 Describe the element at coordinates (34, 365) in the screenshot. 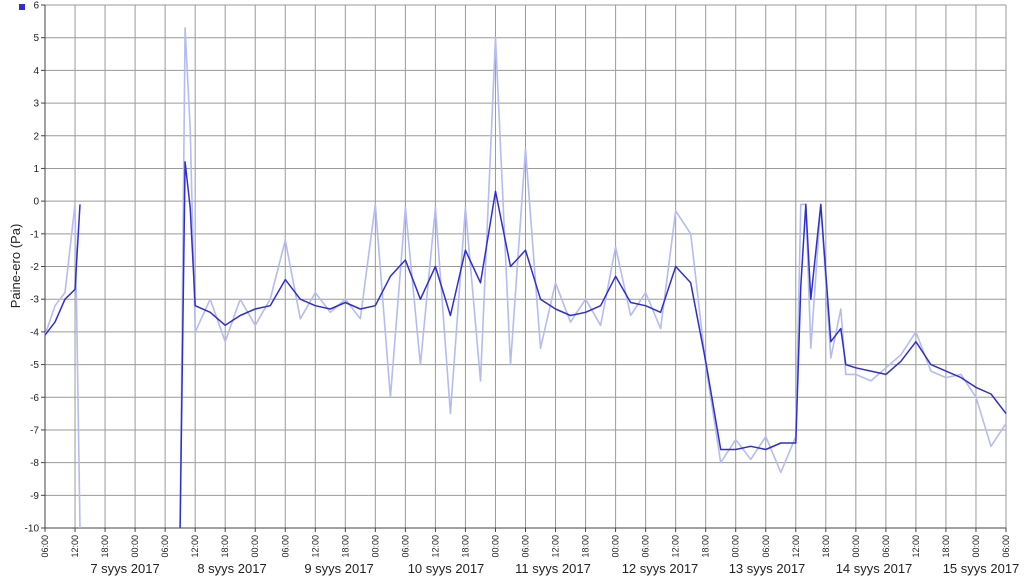

I see `y-tick-label: -5` at that location.